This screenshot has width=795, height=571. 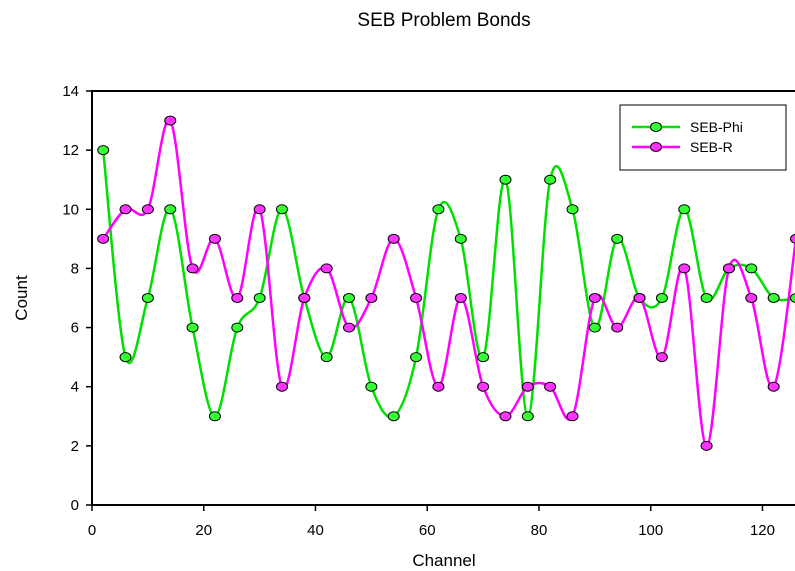 What do you see at coordinates (92, 530) in the screenshot?
I see `x-tick-label: 0` at bounding box center [92, 530].